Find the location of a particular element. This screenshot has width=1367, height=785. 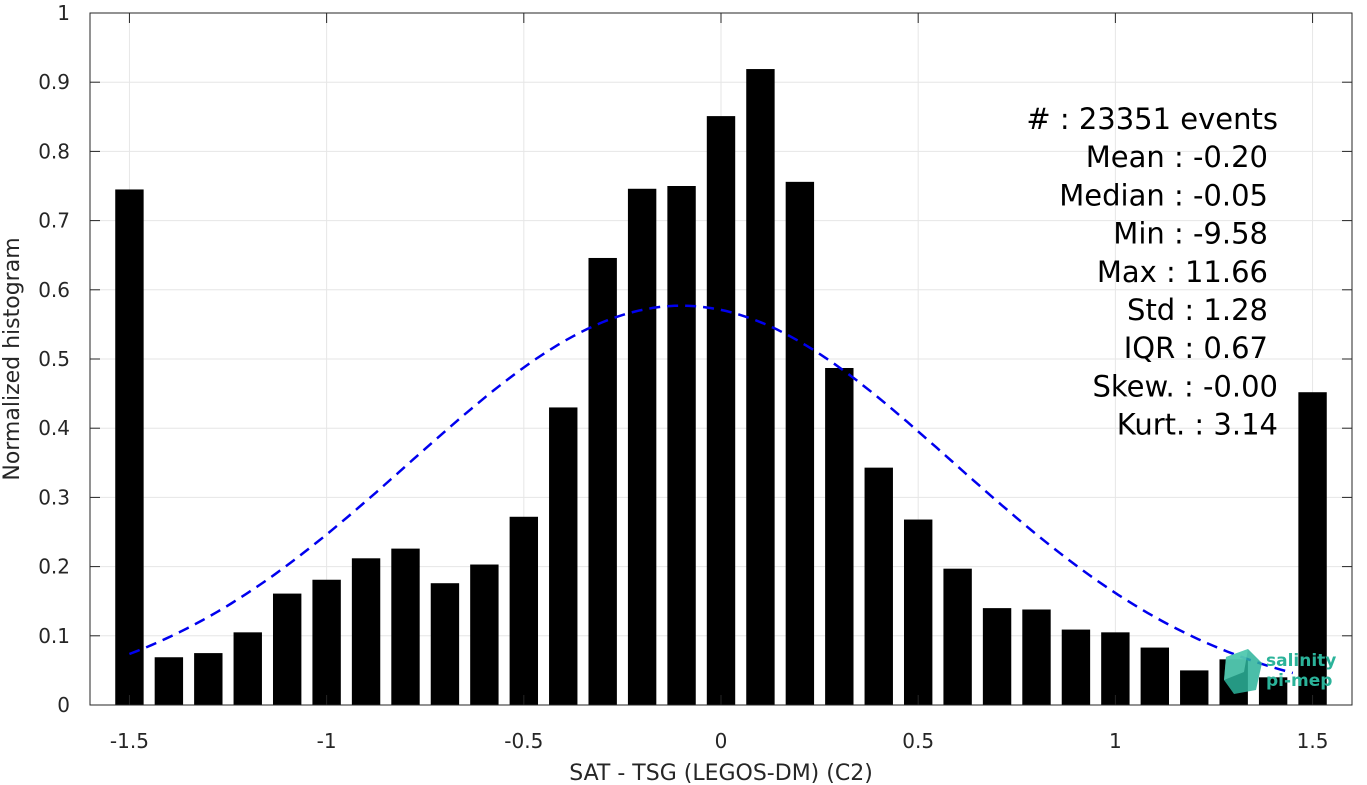

y-tick-label: 0.5 is located at coordinates (54, 359).